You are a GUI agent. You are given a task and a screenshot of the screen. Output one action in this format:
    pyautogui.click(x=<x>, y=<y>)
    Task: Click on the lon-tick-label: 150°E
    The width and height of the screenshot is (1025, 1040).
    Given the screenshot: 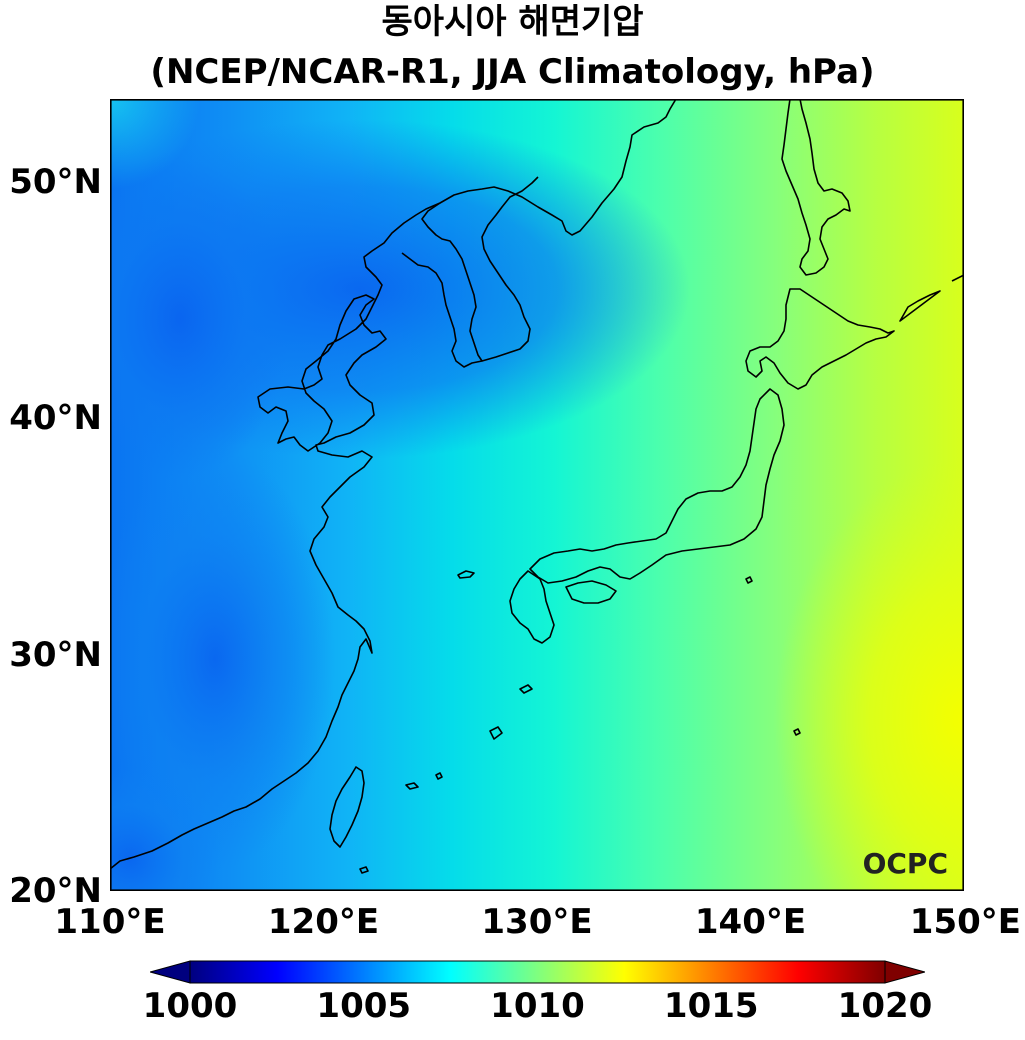 What is the action you would take?
    pyautogui.click(x=965, y=922)
    